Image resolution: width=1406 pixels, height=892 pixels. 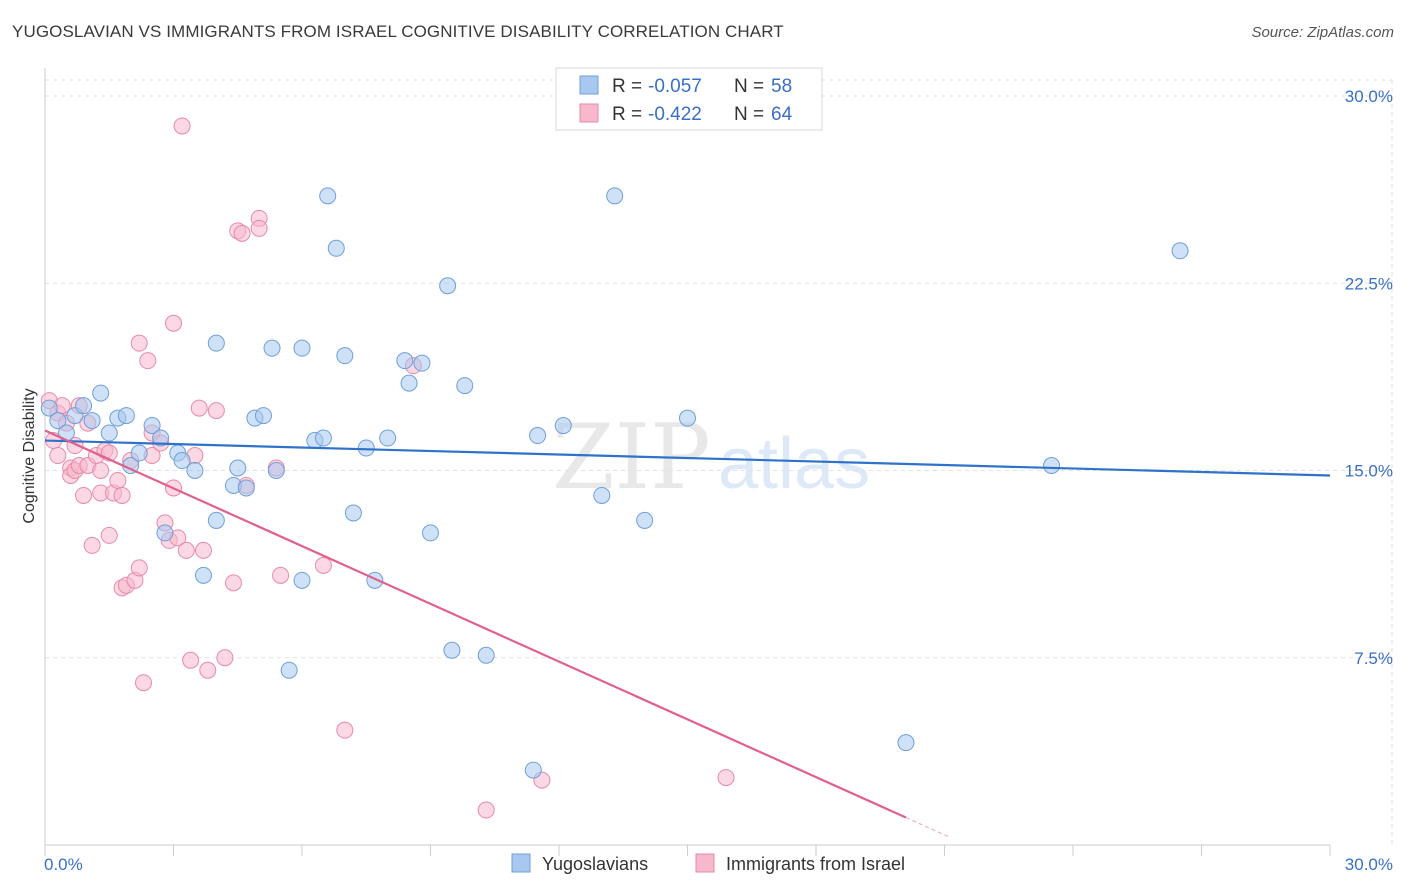 I want to click on legend-label-immigrants-israel: Immigrants from Israel, so click(x=815, y=864).